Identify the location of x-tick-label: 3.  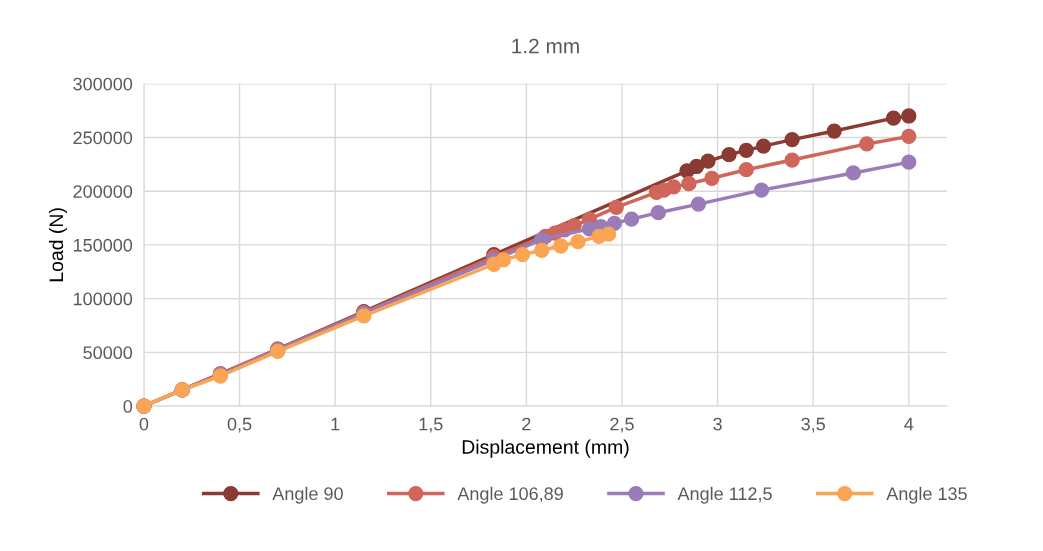
(717, 424).